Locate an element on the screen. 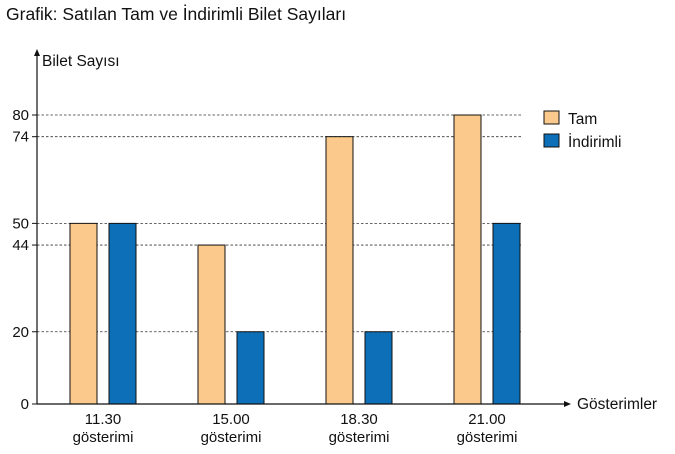 This screenshot has width=675, height=454. y-tick-label: 0 is located at coordinates (25, 404).